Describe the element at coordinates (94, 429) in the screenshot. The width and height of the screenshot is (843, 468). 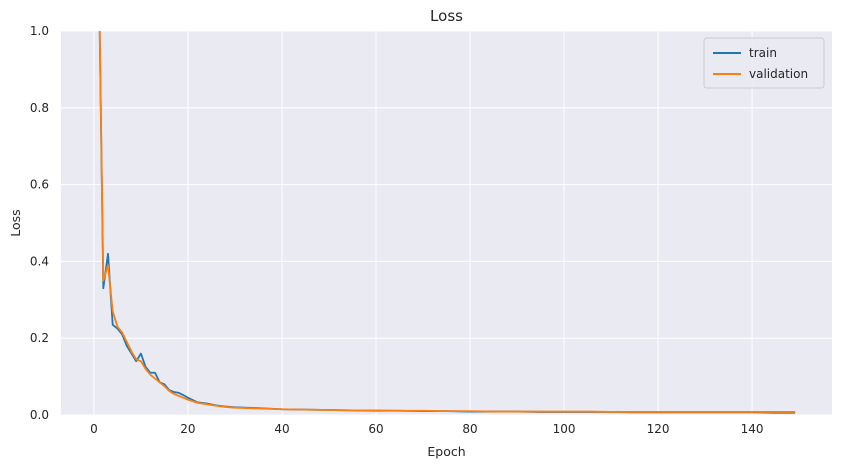
I see `x-tick-label: 0` at that location.